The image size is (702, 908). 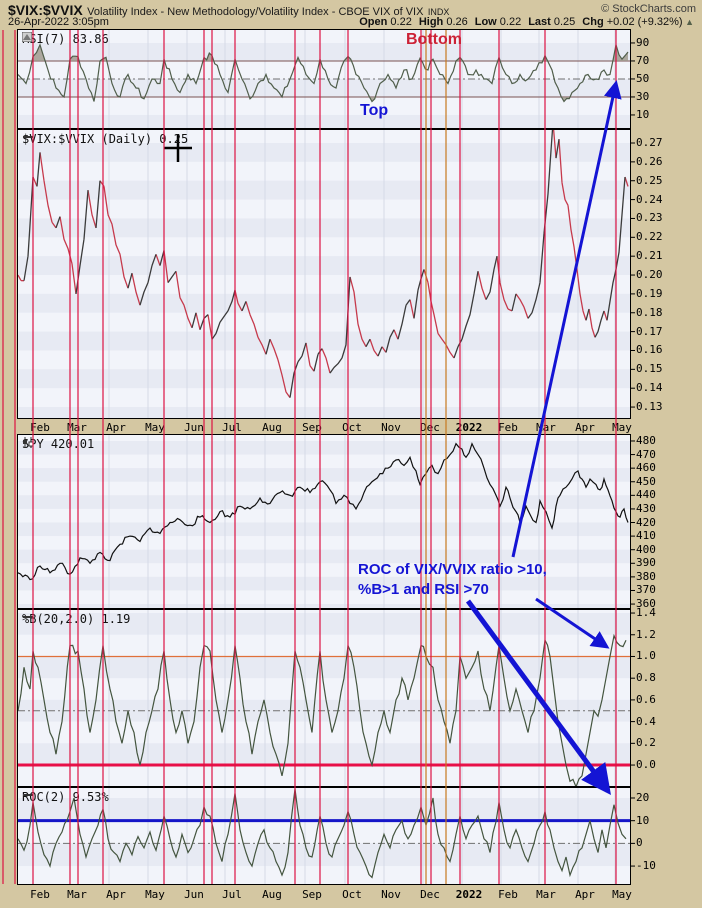 I want to click on month-label: Nov, so click(x=391, y=427).